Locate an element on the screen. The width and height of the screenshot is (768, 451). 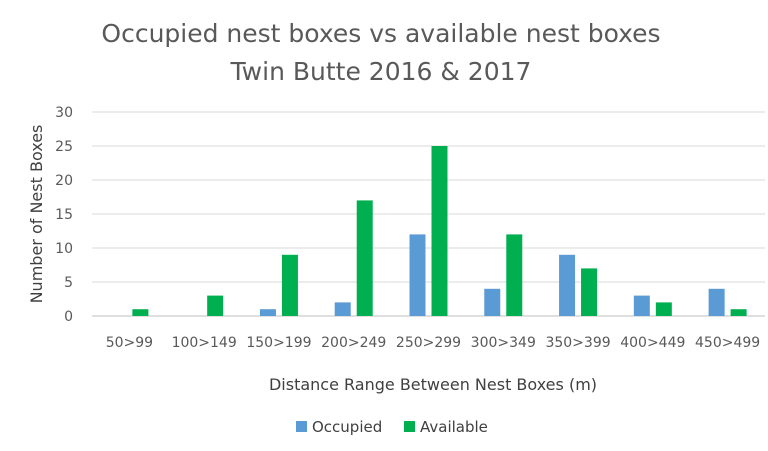
x-axis-label: Distance Range Between Nest Boxes (m) is located at coordinates (433, 384).